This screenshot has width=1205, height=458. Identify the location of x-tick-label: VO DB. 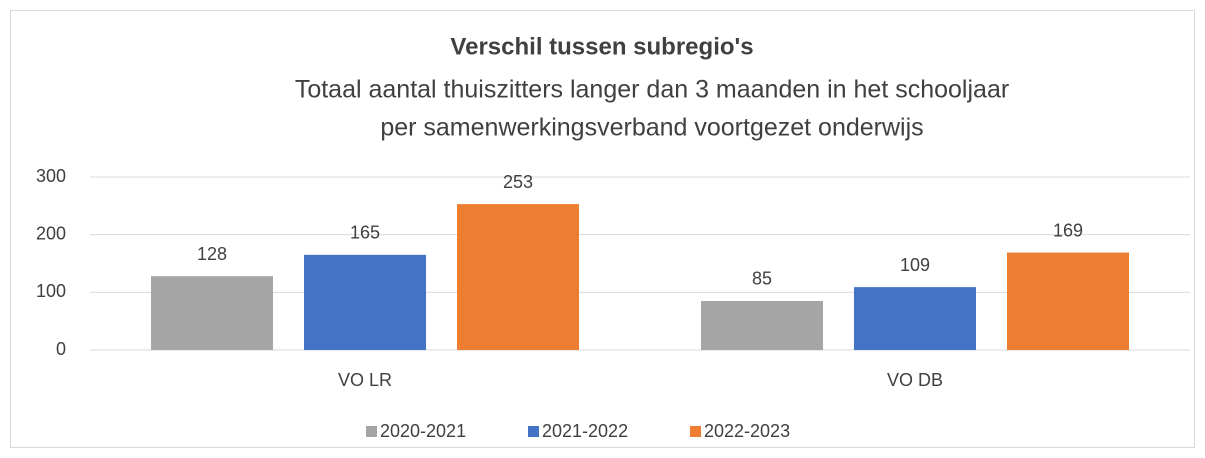
(915, 380).